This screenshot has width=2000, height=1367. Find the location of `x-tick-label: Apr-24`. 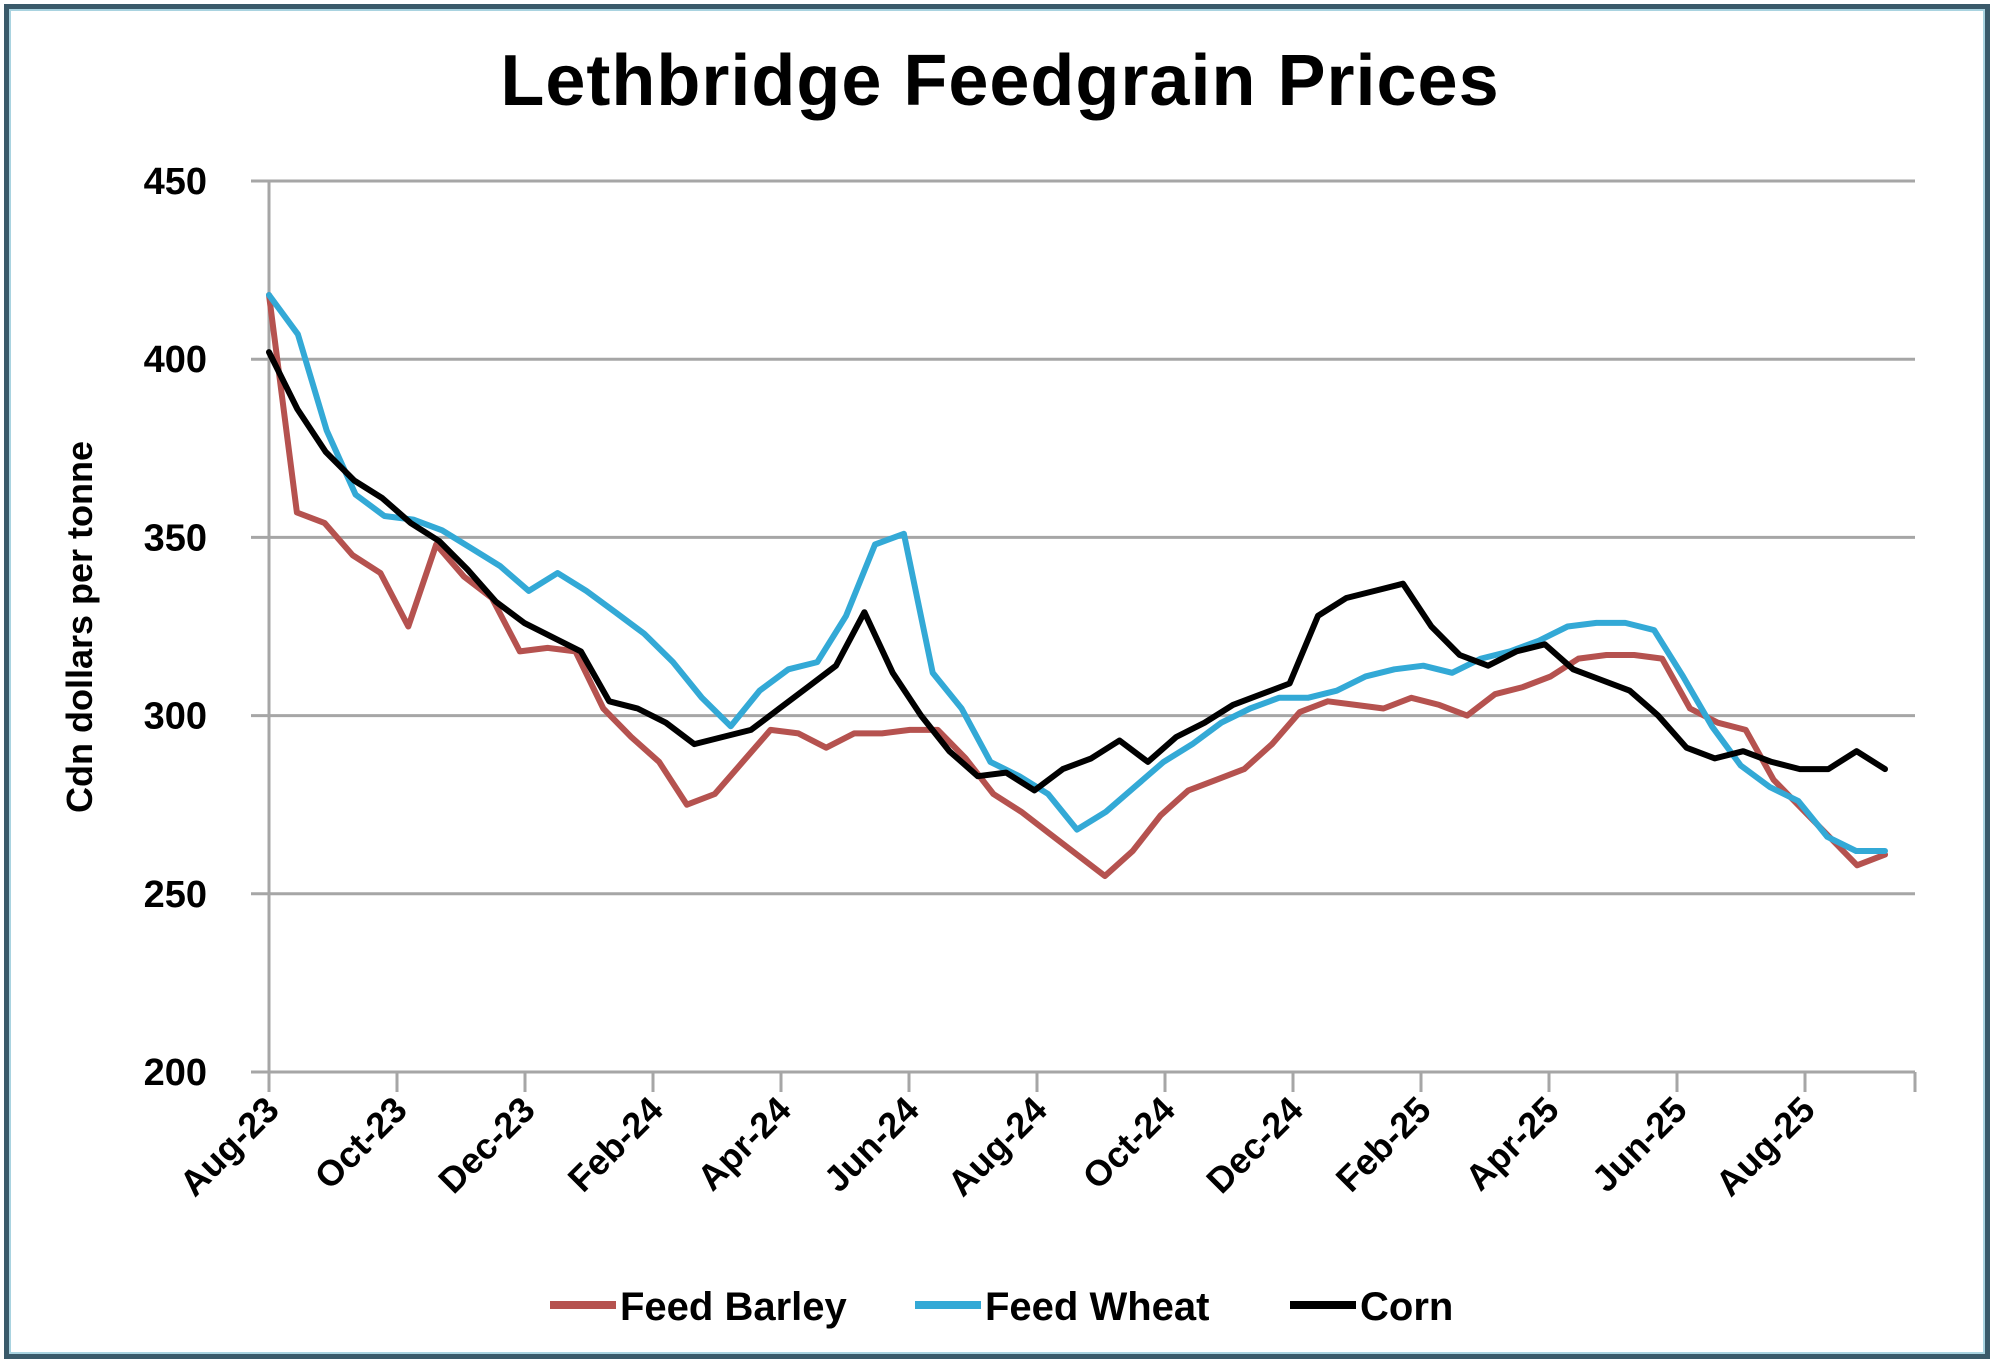

x-tick-label: Apr-24 is located at coordinates (744, 1144).